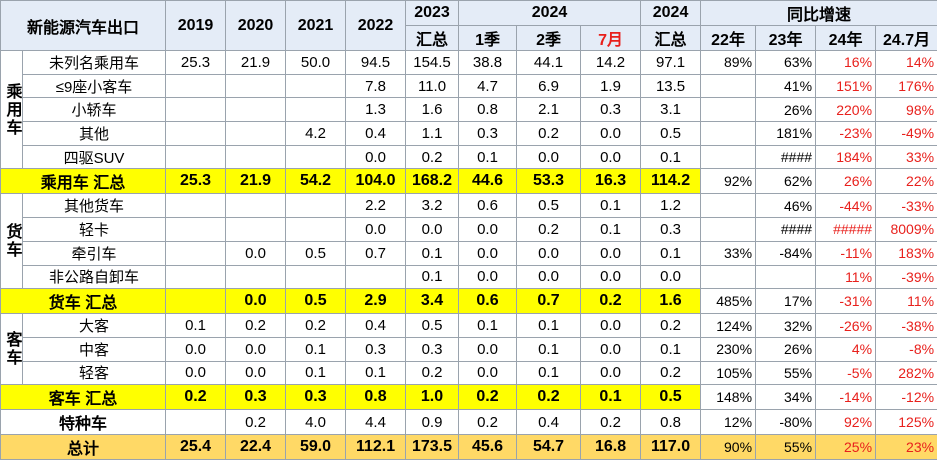  I want to click on row-label: 大客, so click(94, 326).